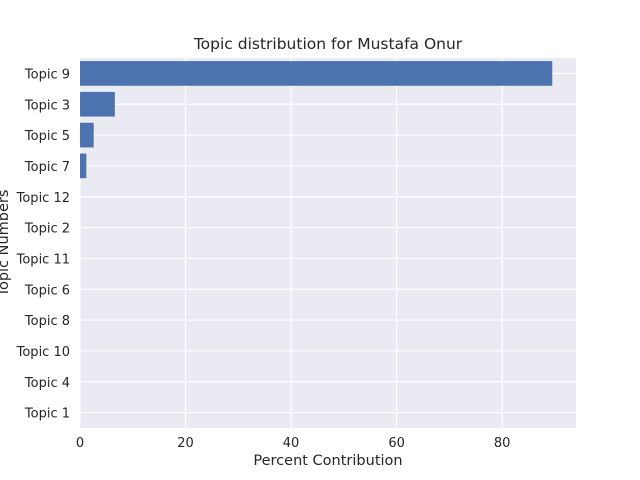  What do you see at coordinates (47, 229) in the screenshot?
I see `y-tick-label: Topic 2` at bounding box center [47, 229].